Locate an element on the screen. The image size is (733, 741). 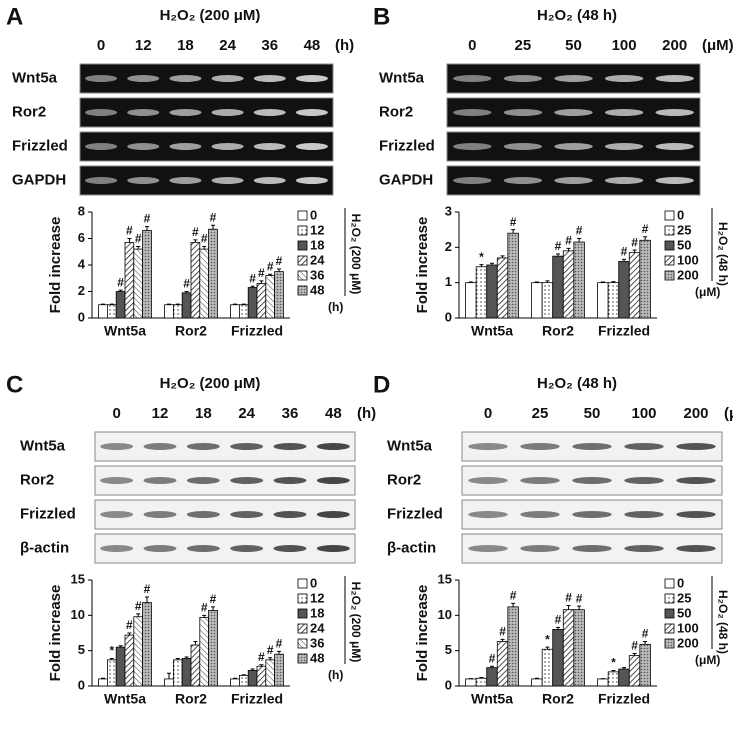
y-tick-label: 10 is located at coordinates (78, 614).